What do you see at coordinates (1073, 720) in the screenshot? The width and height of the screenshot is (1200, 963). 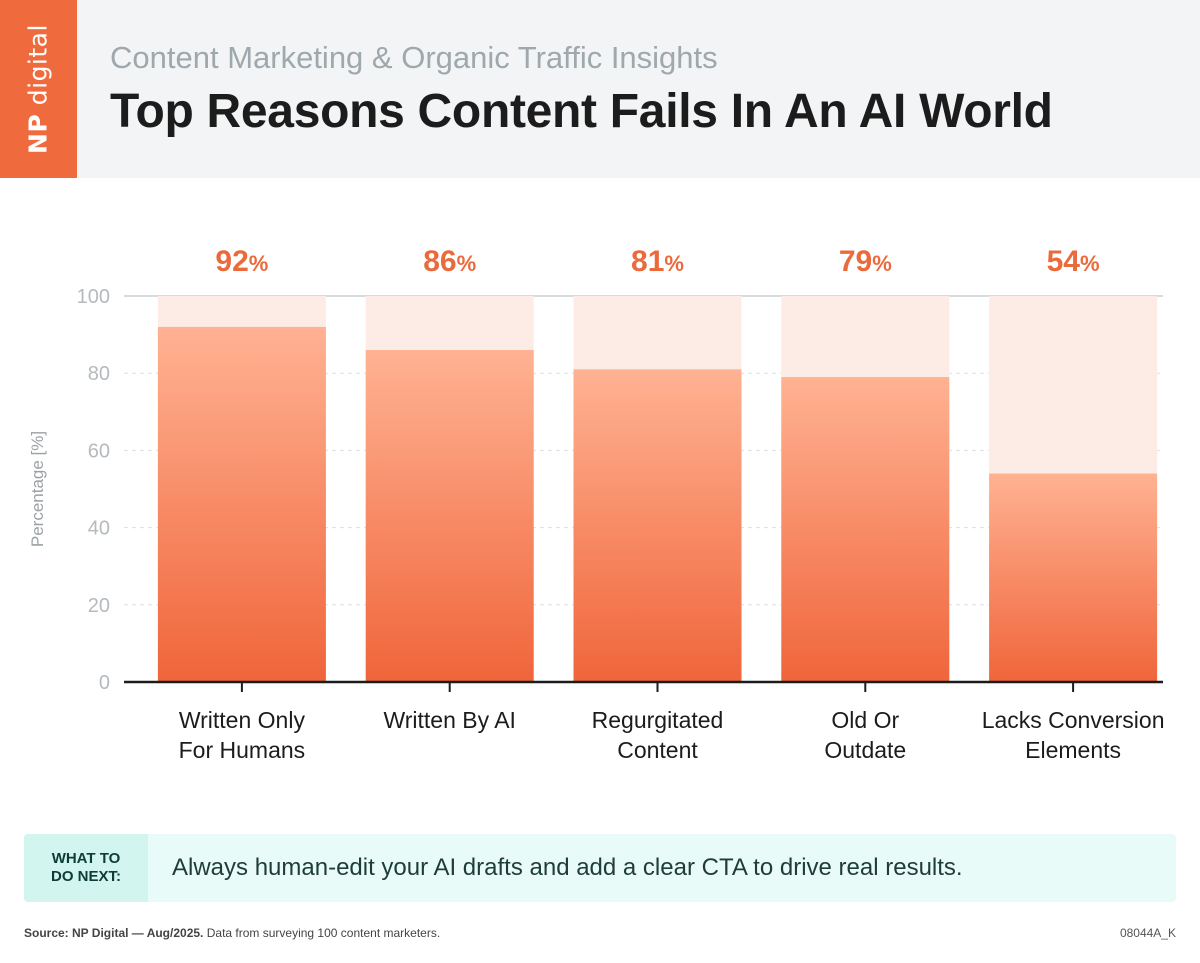 I see `category-label: Lacks Conversion` at bounding box center [1073, 720].